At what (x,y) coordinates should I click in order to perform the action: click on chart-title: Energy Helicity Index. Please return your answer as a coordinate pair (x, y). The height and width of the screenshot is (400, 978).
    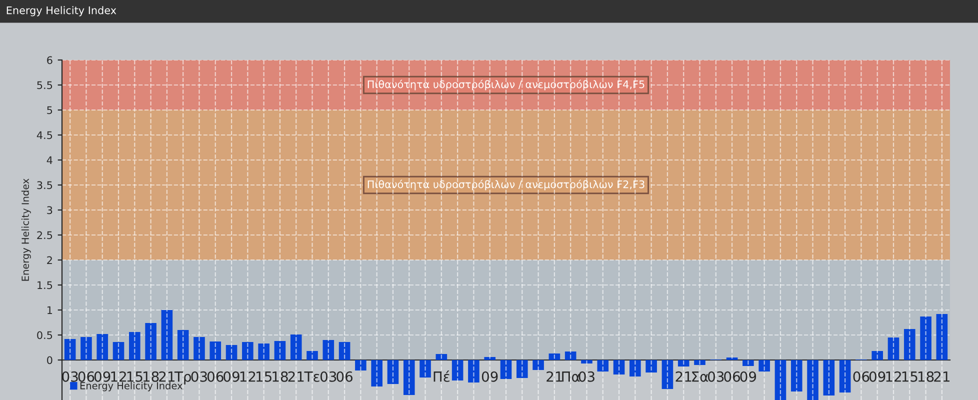
    Looking at the image, I should click on (61, 11).